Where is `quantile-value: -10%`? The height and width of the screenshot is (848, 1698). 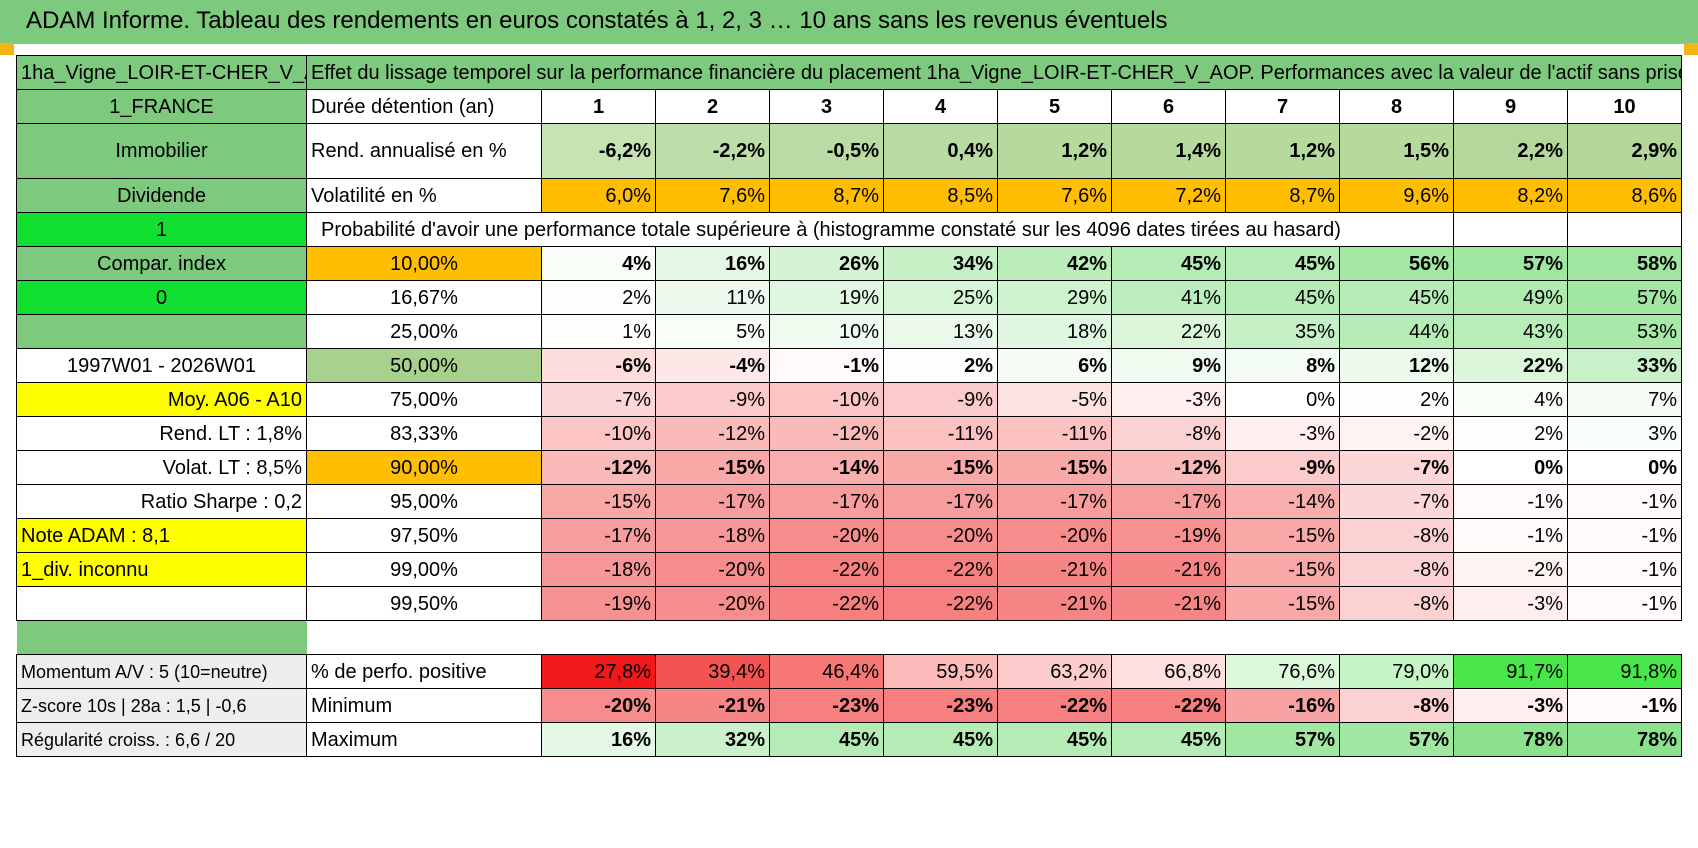 quantile-value: -10% is located at coordinates (826, 399).